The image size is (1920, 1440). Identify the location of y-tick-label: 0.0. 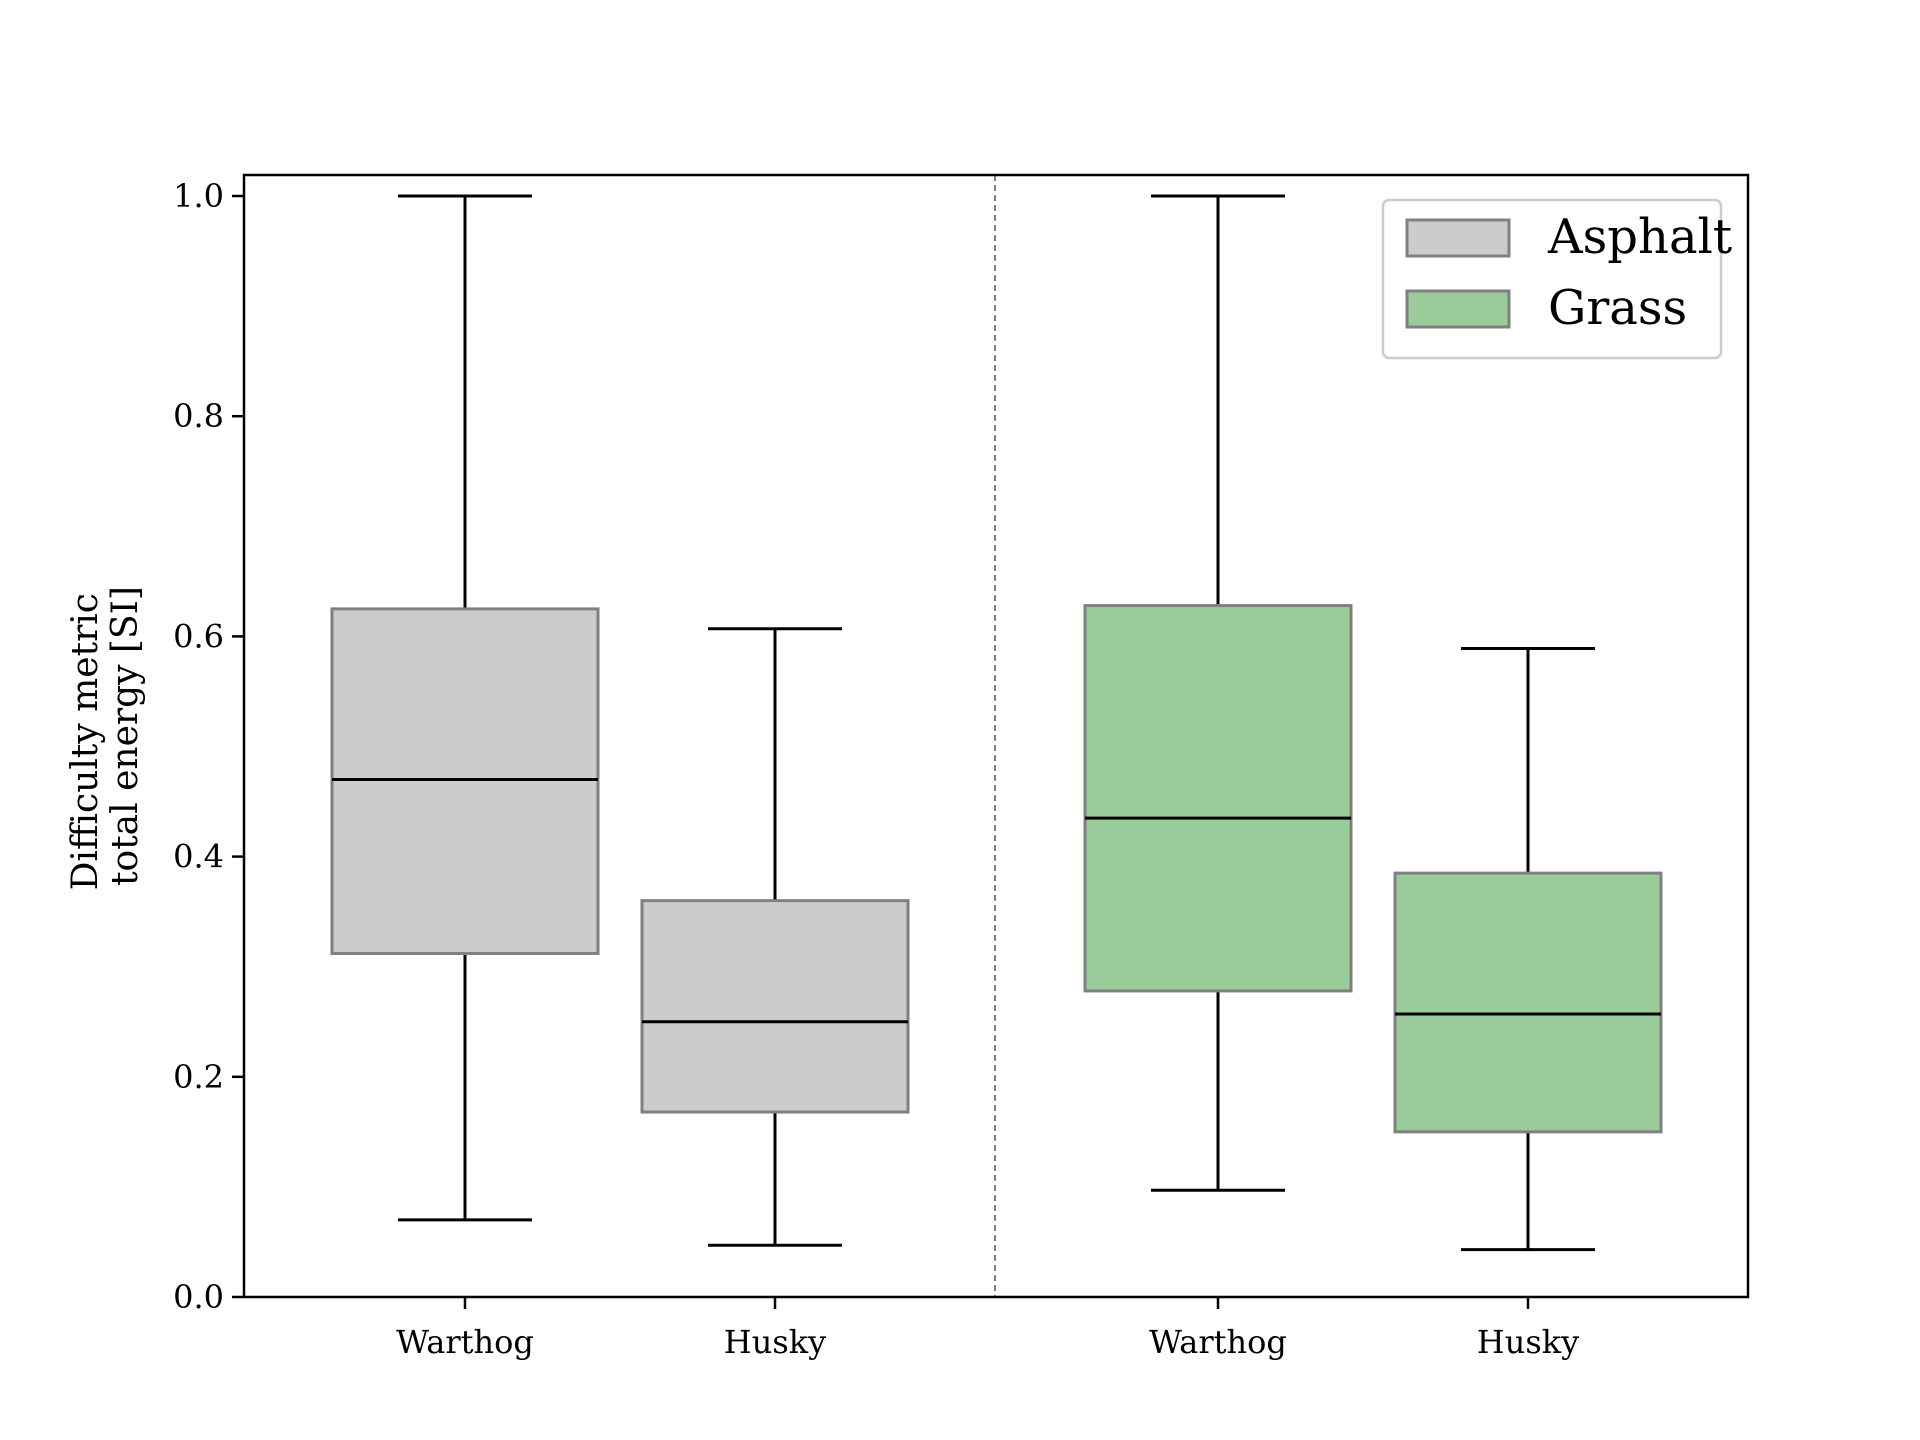
(198, 1297).